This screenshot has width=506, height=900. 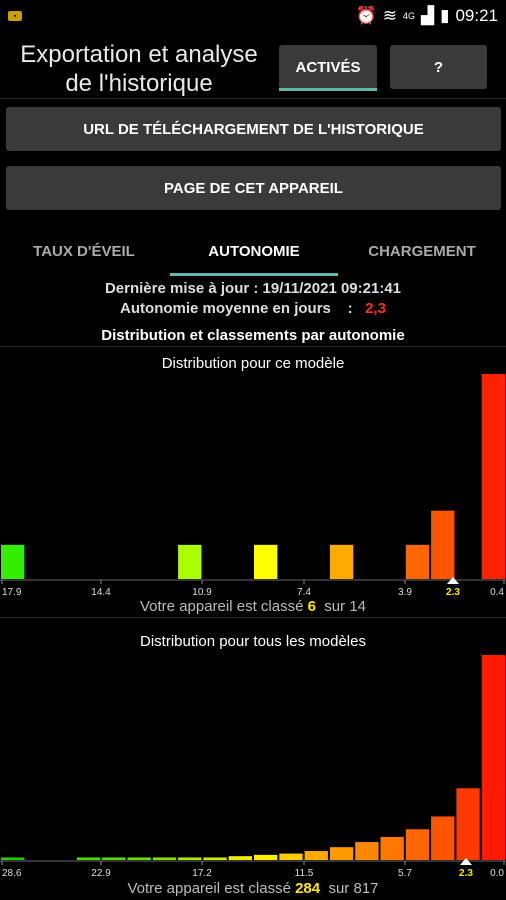 I want to click on tick-label-1: 22.9, so click(x=101, y=873).